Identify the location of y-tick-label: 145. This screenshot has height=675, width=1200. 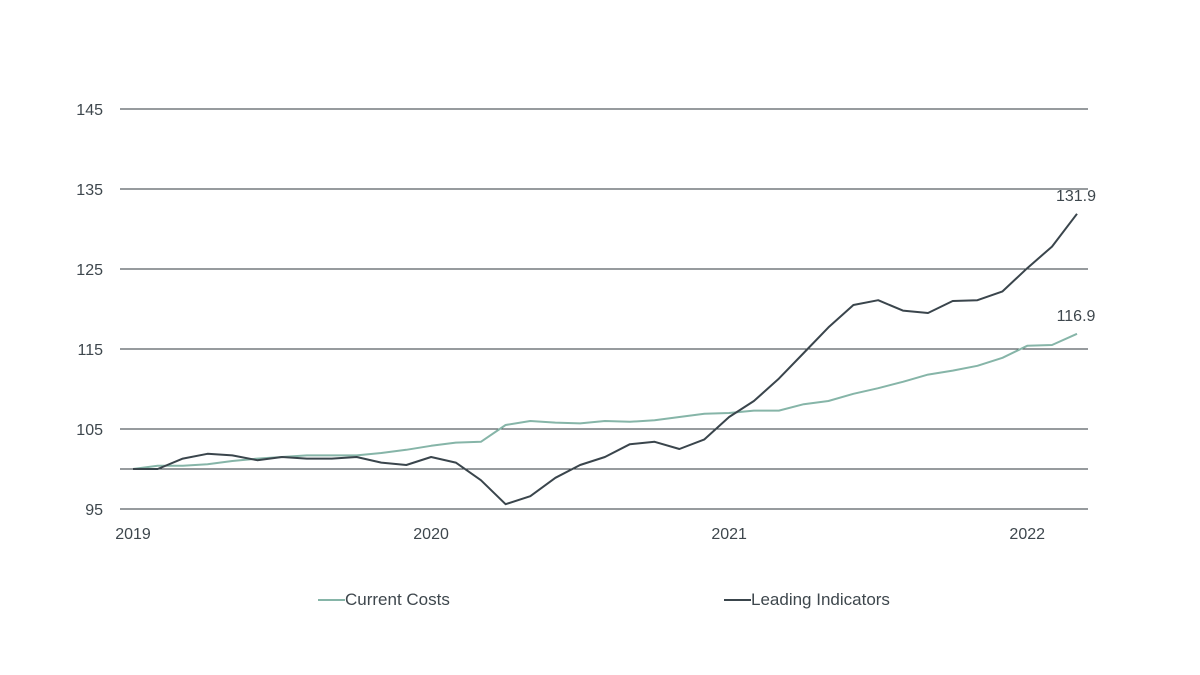
(89, 110).